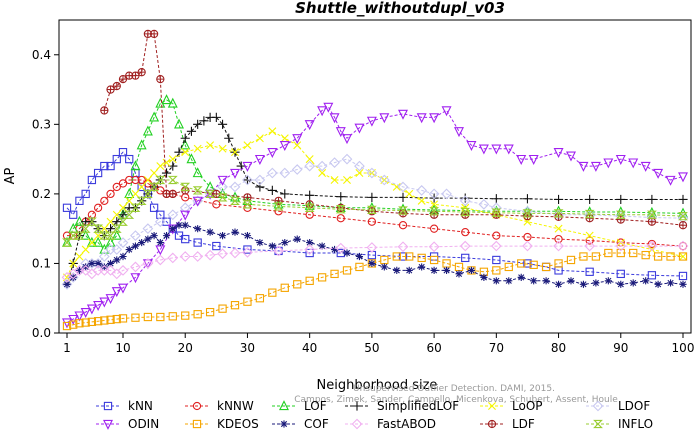 This screenshot has width=698, height=434. Describe the element at coordinates (406, 424) in the screenshot. I see `legend-label-fastabod: FastABOD` at that location.